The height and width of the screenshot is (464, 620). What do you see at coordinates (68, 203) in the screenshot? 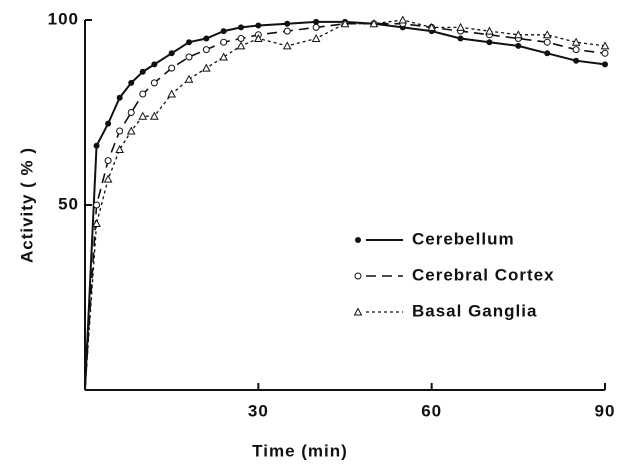
I see `y-tick-label: 50` at bounding box center [68, 203].